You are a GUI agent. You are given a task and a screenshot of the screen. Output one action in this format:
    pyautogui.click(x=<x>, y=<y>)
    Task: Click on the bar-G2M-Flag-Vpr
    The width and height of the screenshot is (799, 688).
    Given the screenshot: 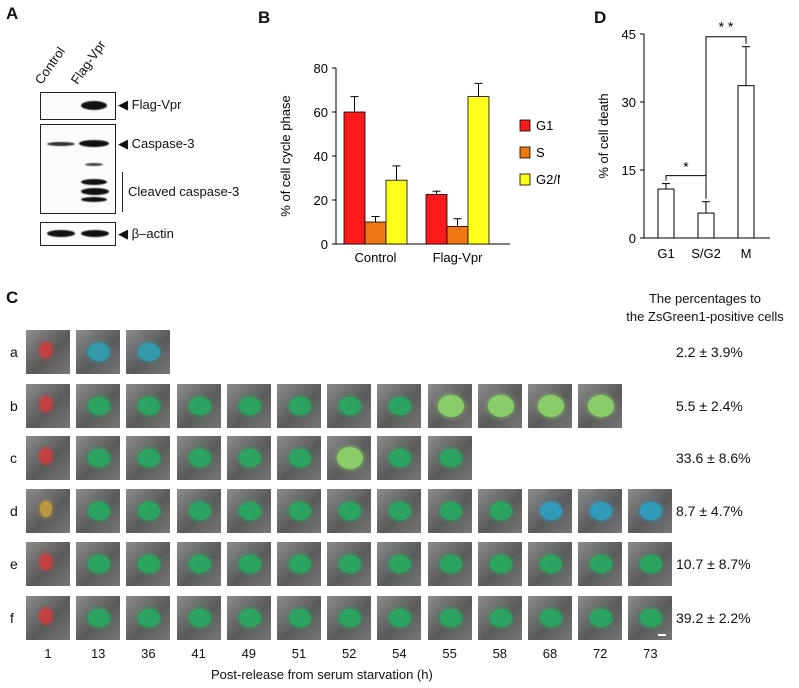 What is the action you would take?
    pyautogui.click(x=478, y=170)
    